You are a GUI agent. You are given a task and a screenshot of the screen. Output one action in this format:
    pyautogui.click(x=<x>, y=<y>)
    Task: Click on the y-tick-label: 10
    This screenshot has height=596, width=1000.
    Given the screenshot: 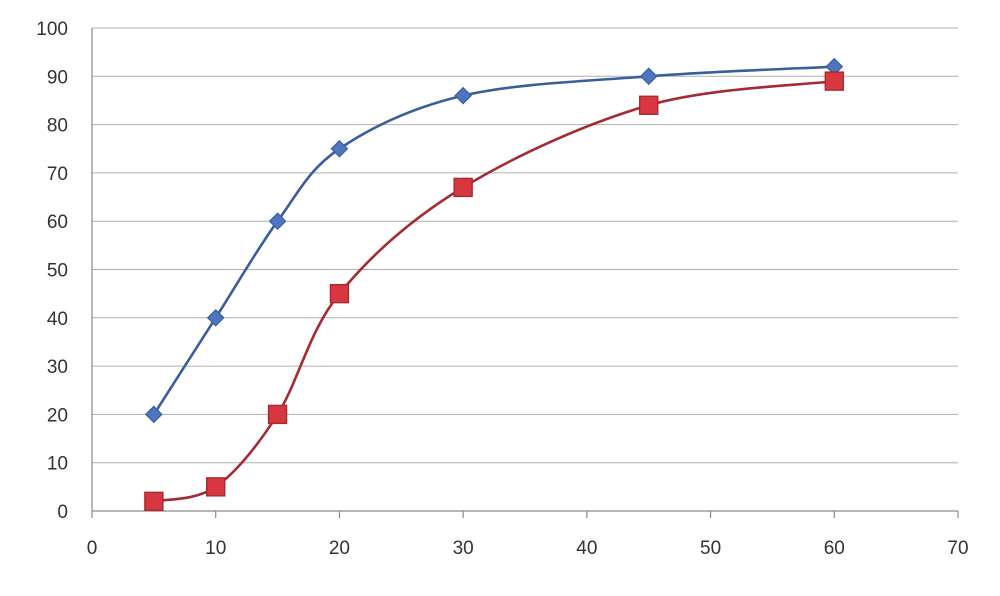 What is the action you would take?
    pyautogui.click(x=57, y=464)
    